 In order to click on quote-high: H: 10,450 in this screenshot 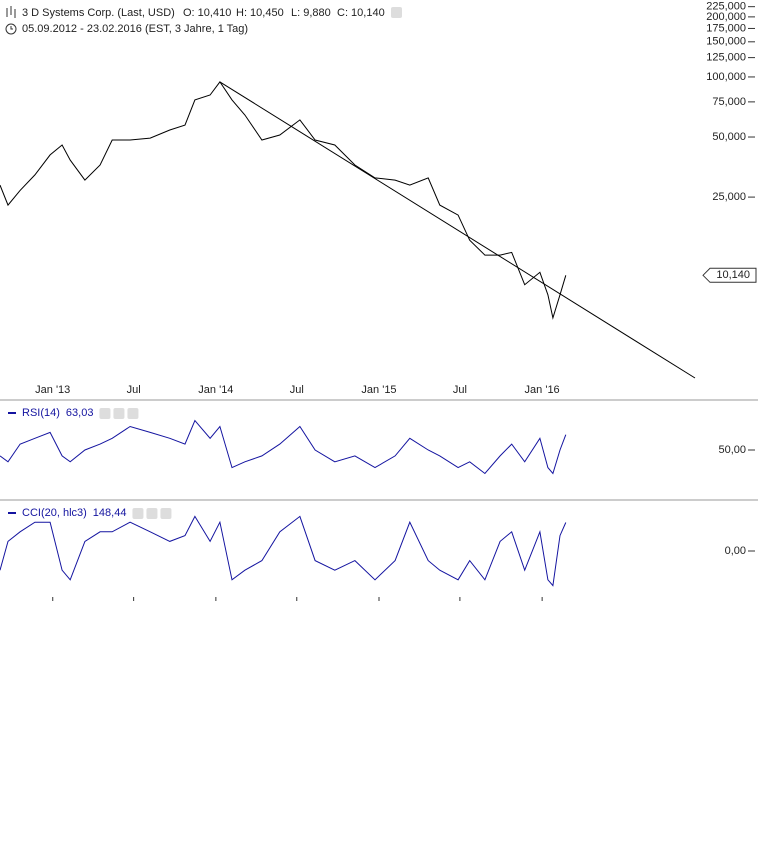, I will do `click(260, 13)`.